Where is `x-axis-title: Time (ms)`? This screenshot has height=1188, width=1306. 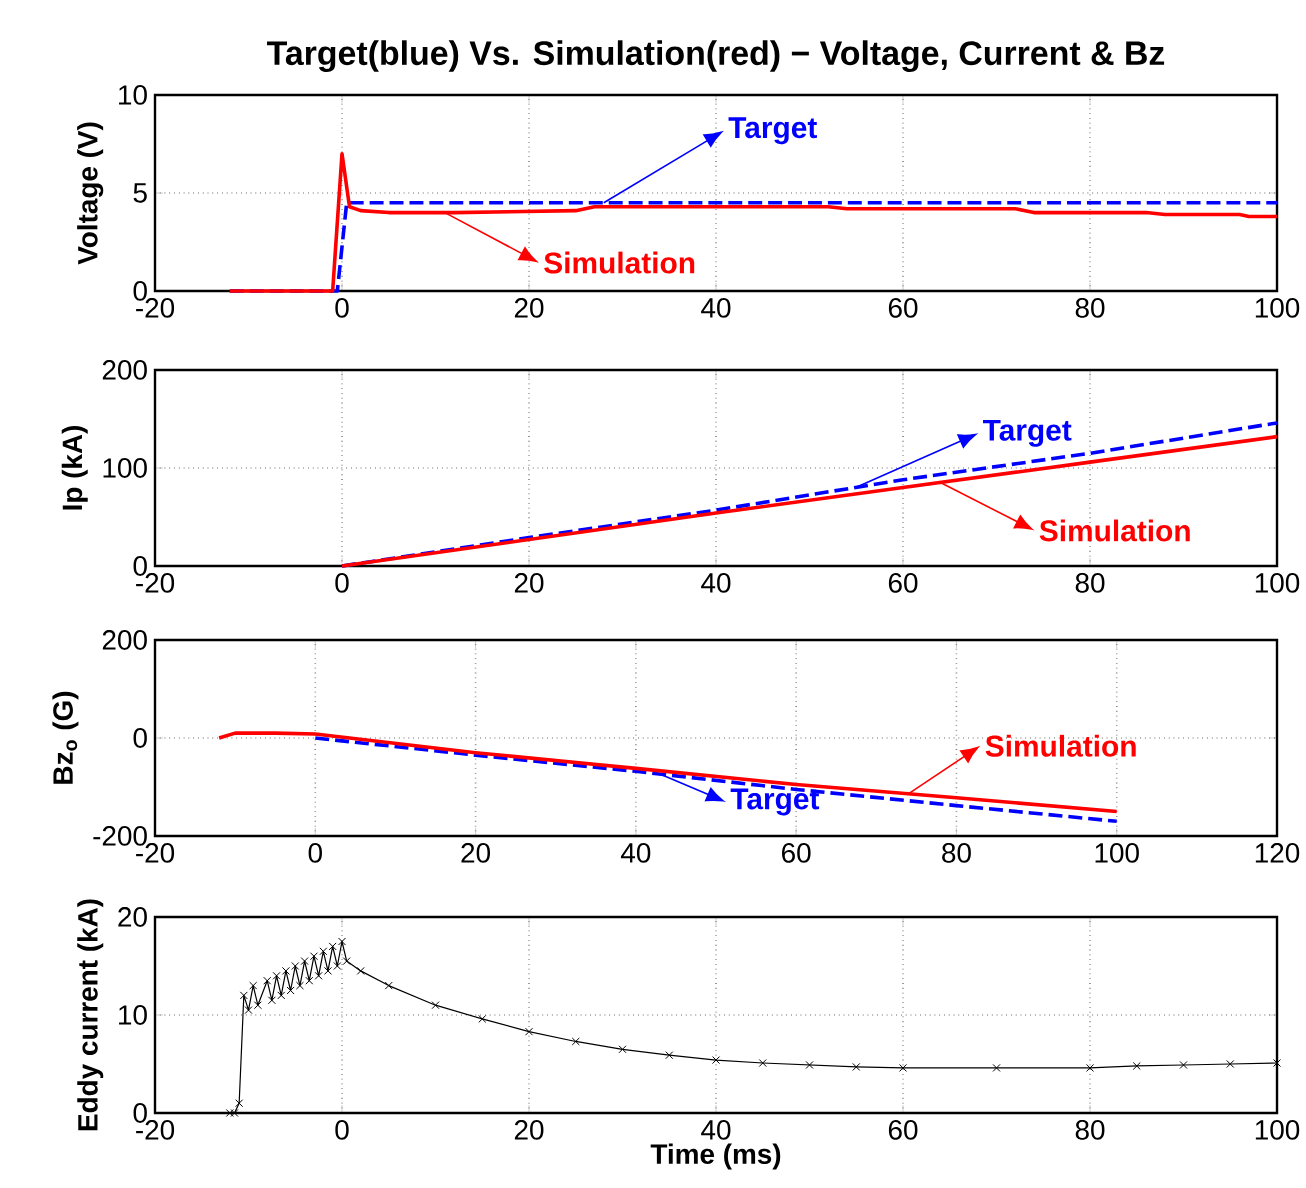
x-axis-title: Time (ms) is located at coordinates (715, 1156).